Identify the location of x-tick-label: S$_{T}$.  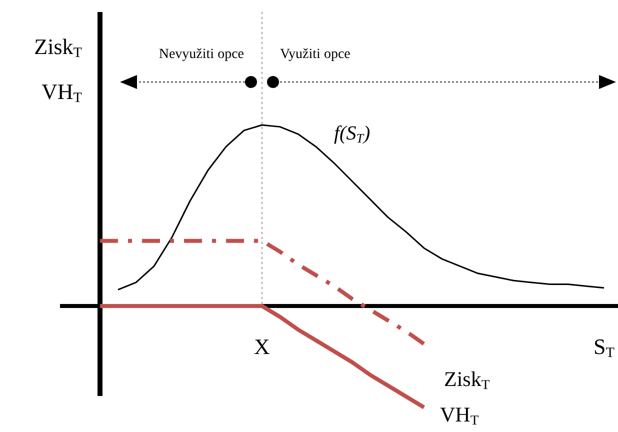
(604, 347).